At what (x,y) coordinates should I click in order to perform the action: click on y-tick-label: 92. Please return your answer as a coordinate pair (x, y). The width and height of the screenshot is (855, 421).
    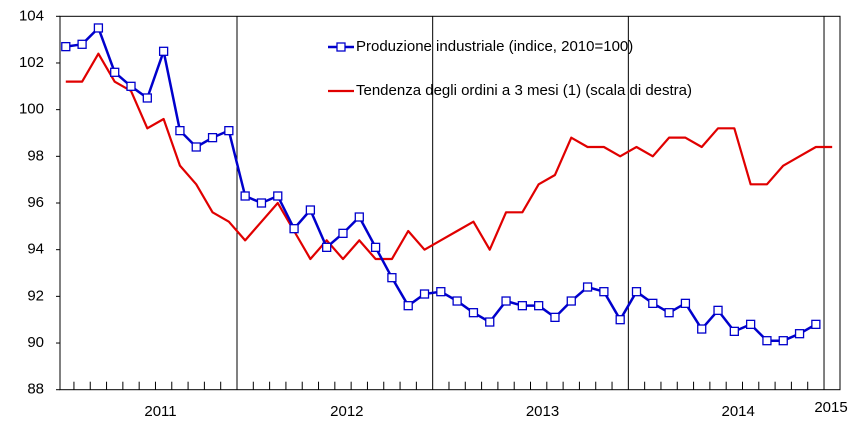
    Looking at the image, I should click on (35, 295).